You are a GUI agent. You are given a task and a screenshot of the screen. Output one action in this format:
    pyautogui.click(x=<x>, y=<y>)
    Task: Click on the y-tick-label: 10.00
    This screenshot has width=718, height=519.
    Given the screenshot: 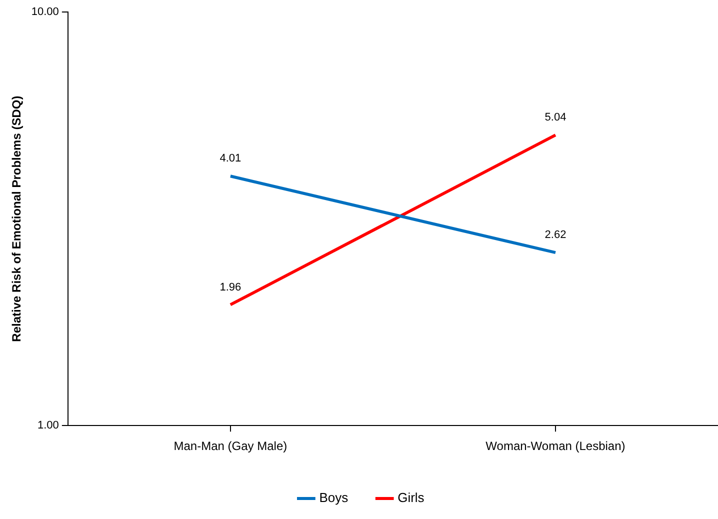 What is the action you would take?
    pyautogui.click(x=45, y=12)
    